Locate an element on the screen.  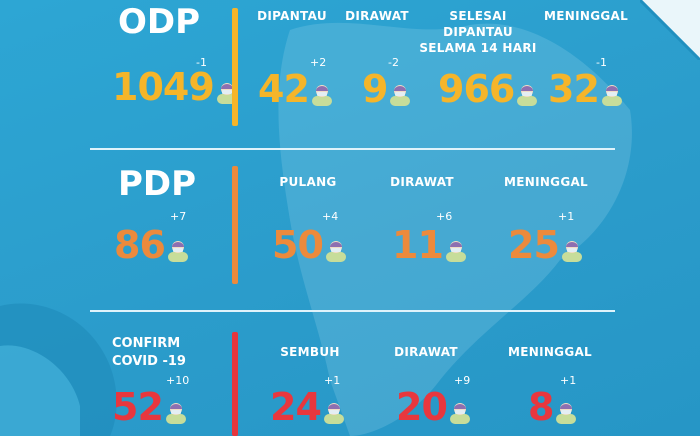
pdp-pulang: 50 is located at coordinates (309, 245).